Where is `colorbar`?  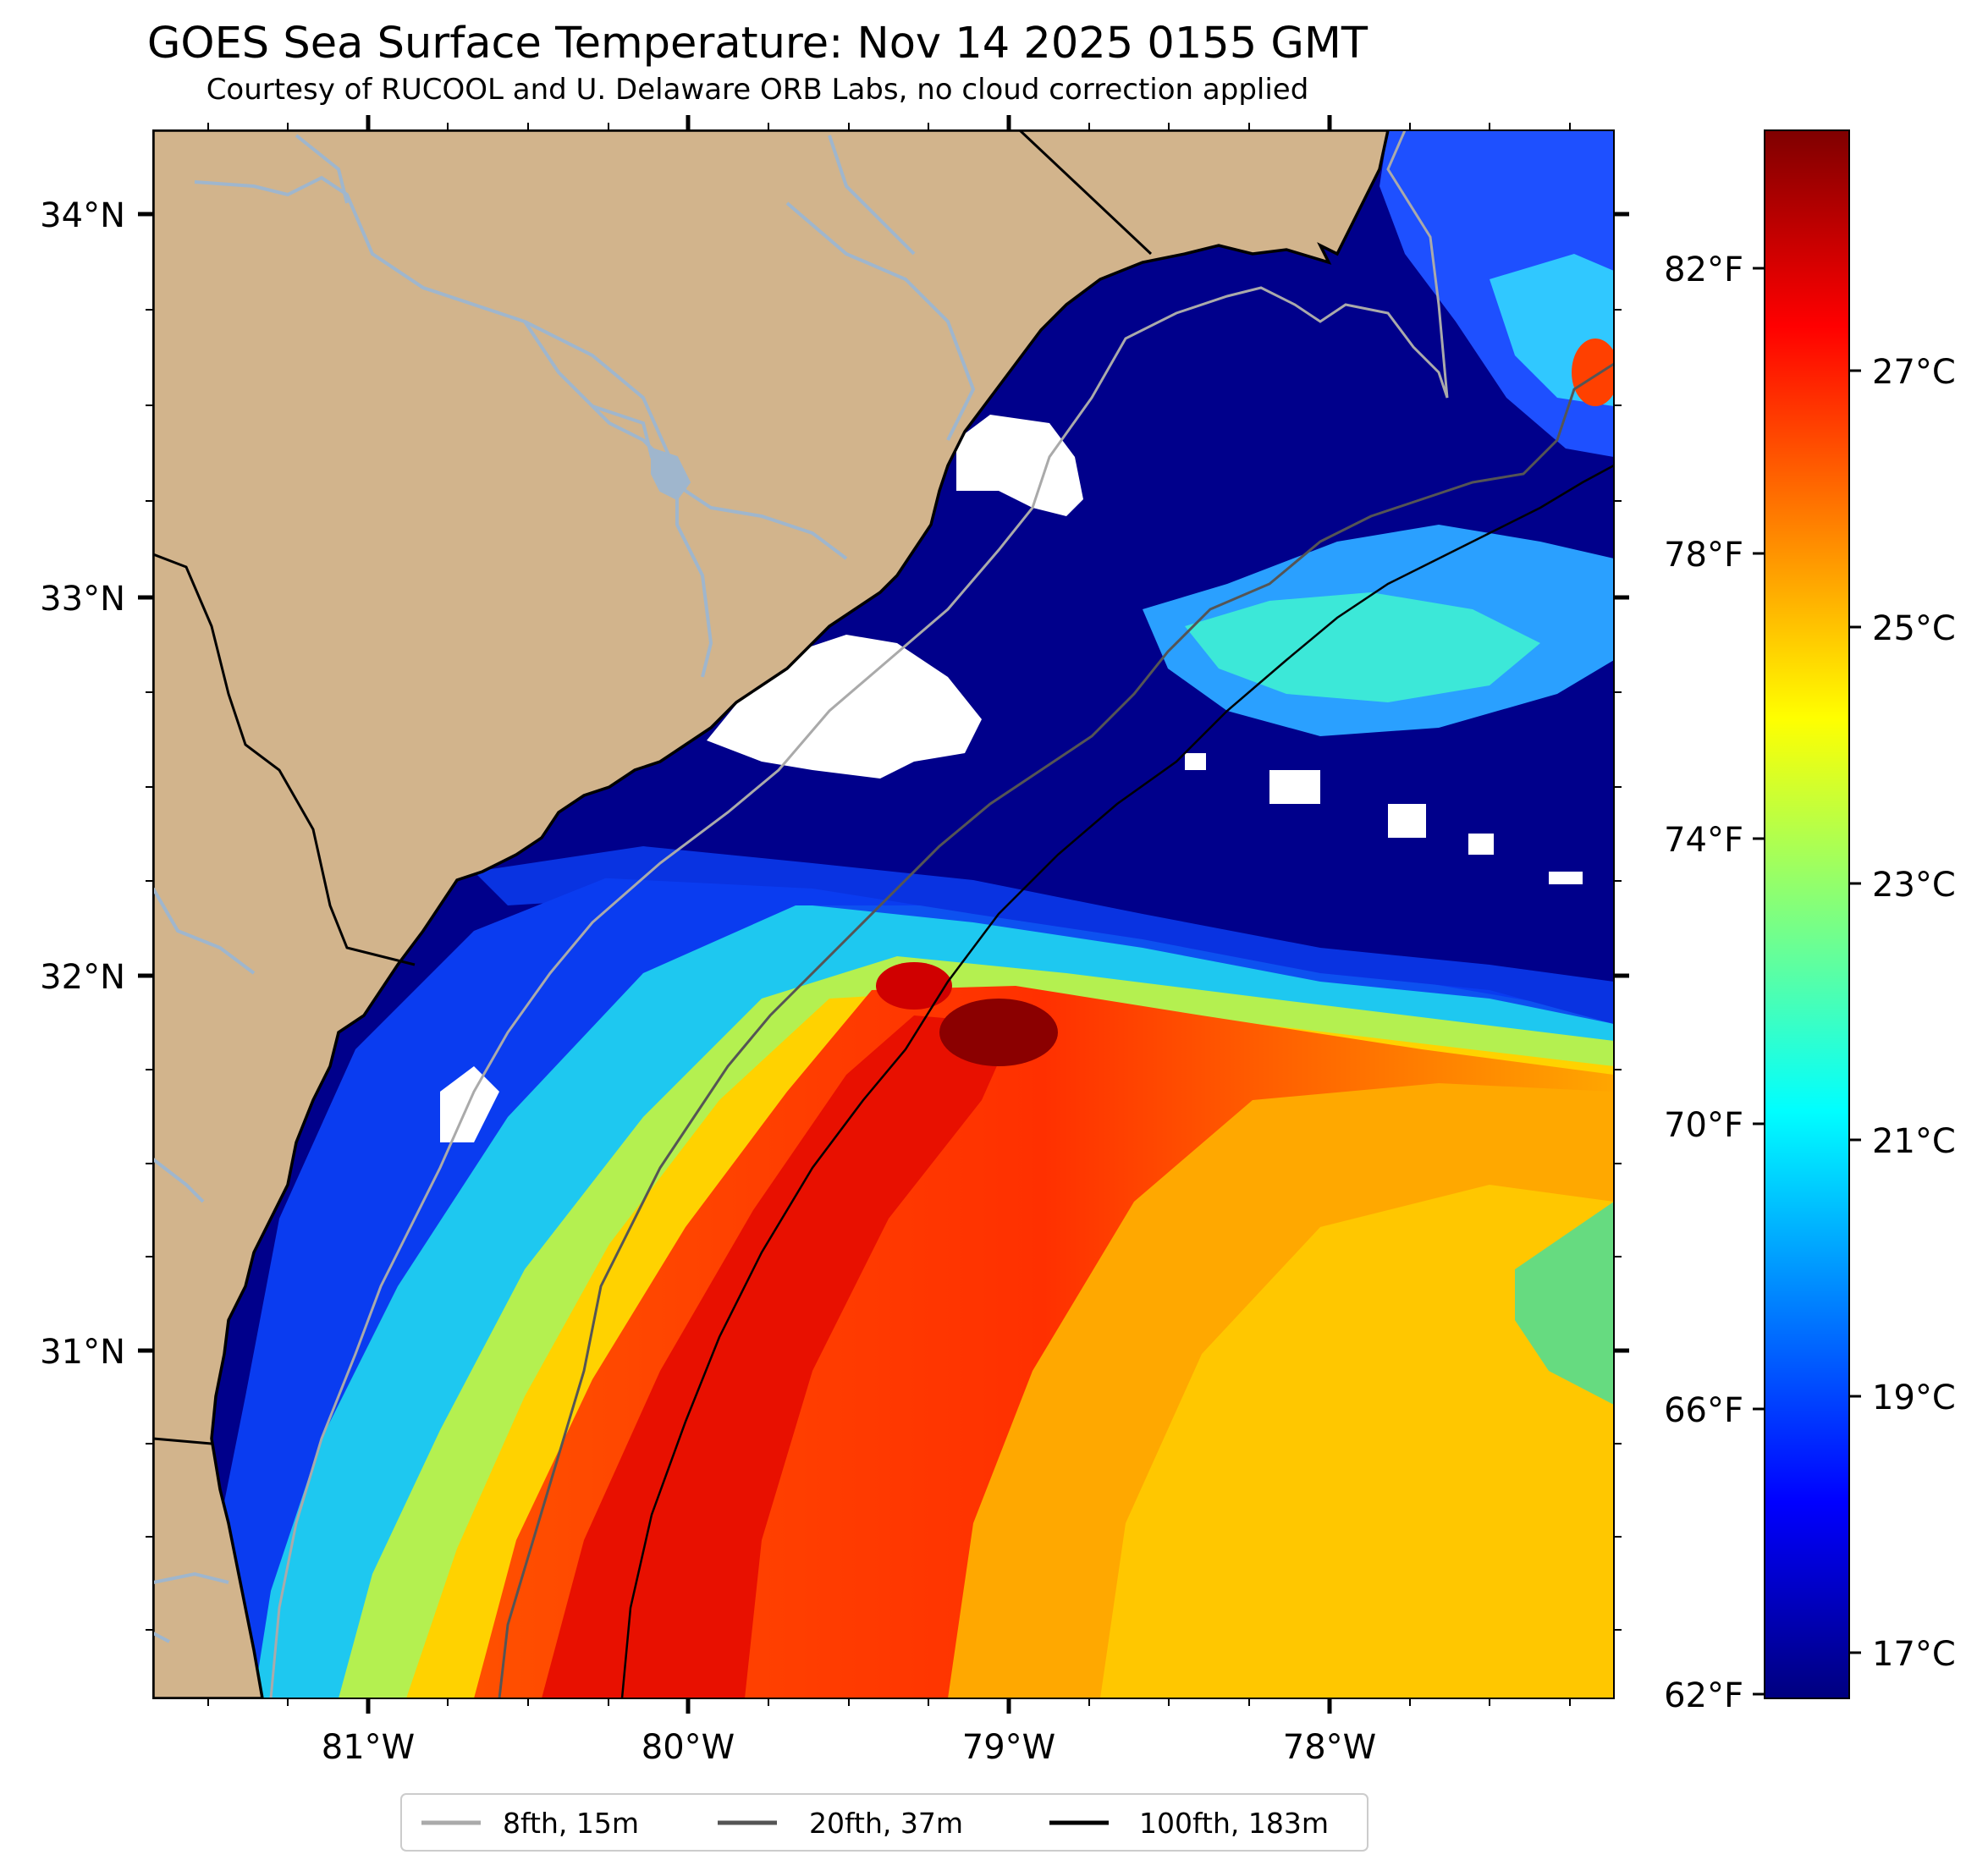
colorbar is located at coordinates (1807, 914).